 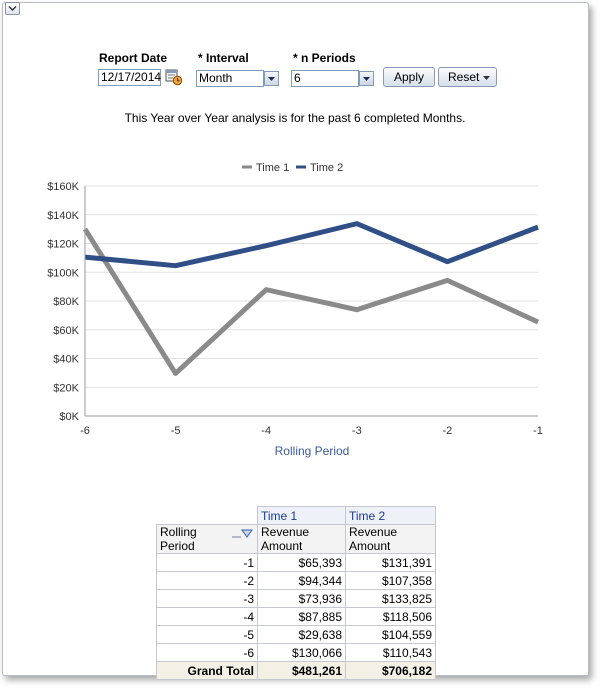 What do you see at coordinates (66, 360) in the screenshot?
I see `y-tick-label: $40K` at bounding box center [66, 360].